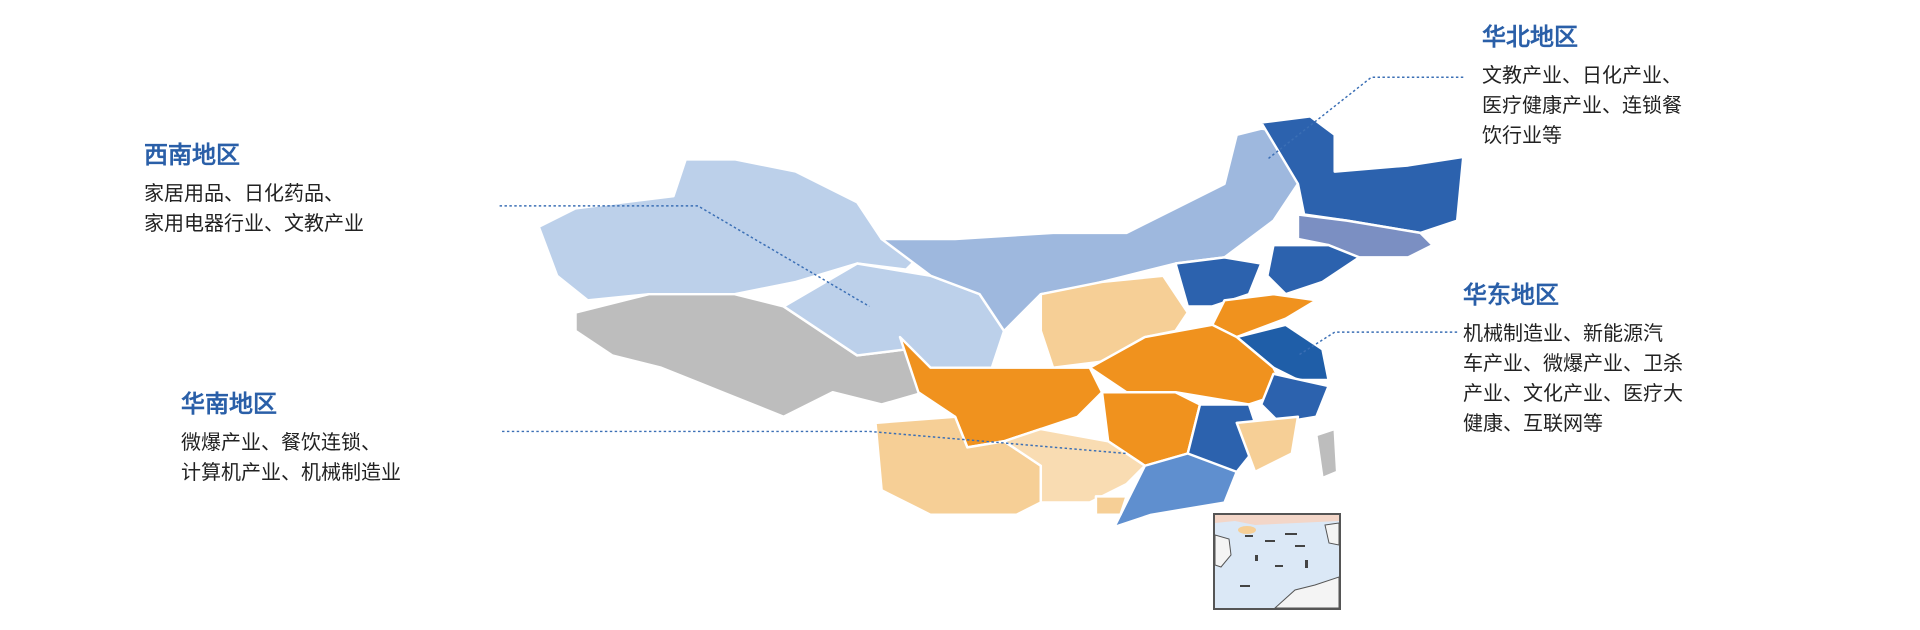 The width and height of the screenshot is (1920, 630). What do you see at coordinates (1267, 444) in the screenshot?
I see `province-fujian` at bounding box center [1267, 444].